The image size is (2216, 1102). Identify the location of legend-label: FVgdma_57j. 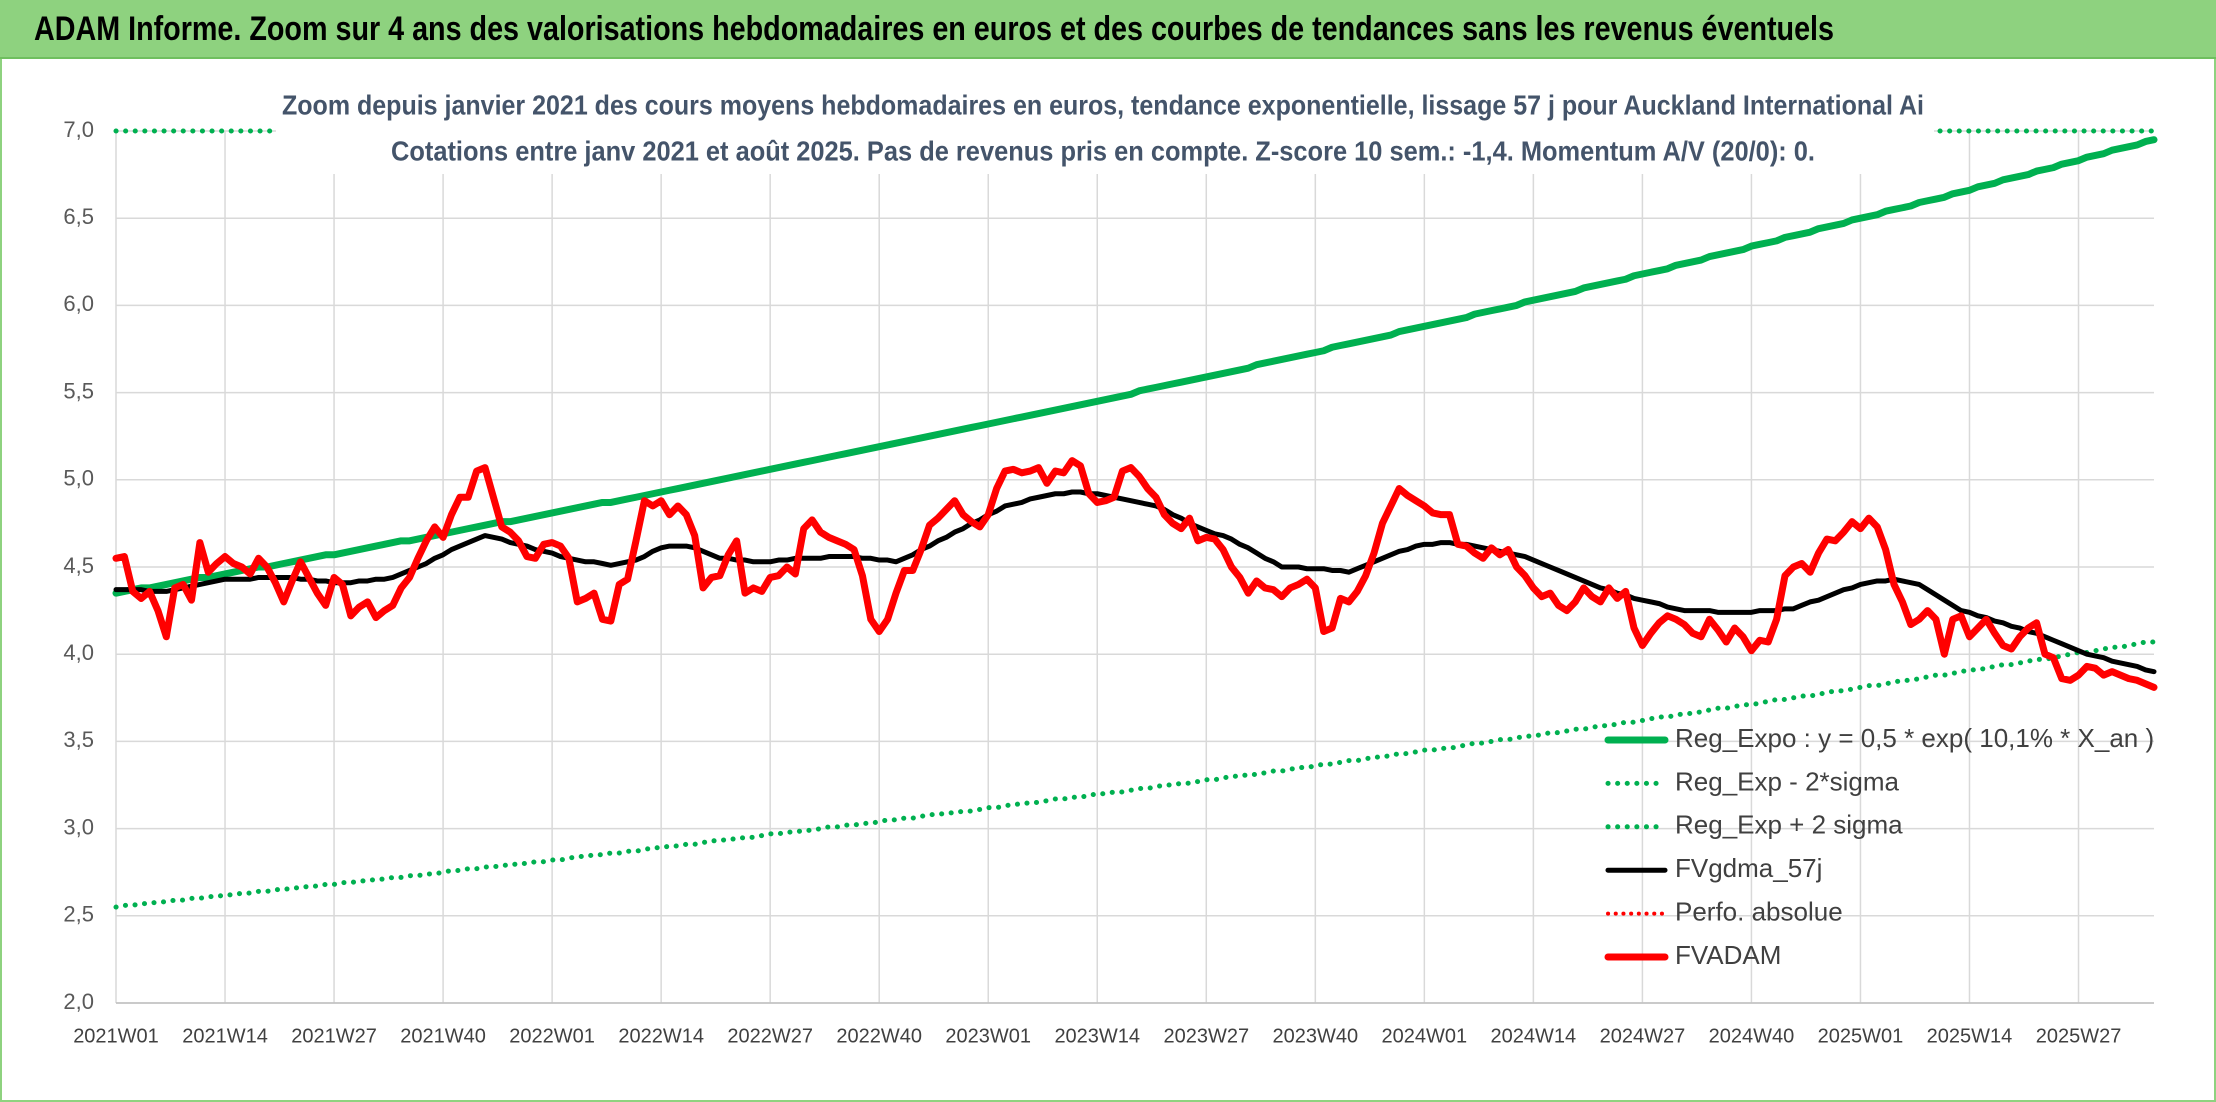
(1748, 868).